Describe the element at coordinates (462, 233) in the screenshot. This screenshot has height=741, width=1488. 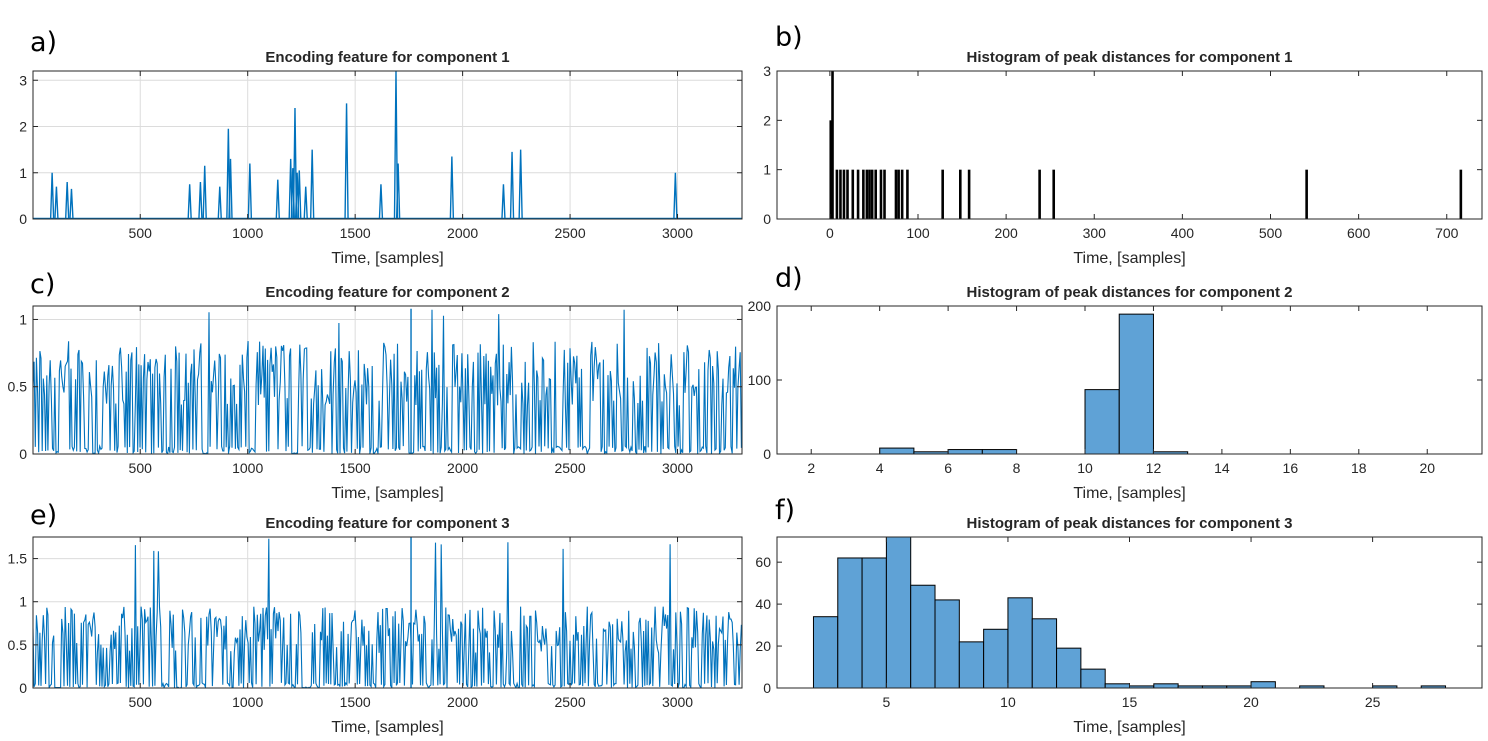
I see `x-tick-label: 2000` at that location.